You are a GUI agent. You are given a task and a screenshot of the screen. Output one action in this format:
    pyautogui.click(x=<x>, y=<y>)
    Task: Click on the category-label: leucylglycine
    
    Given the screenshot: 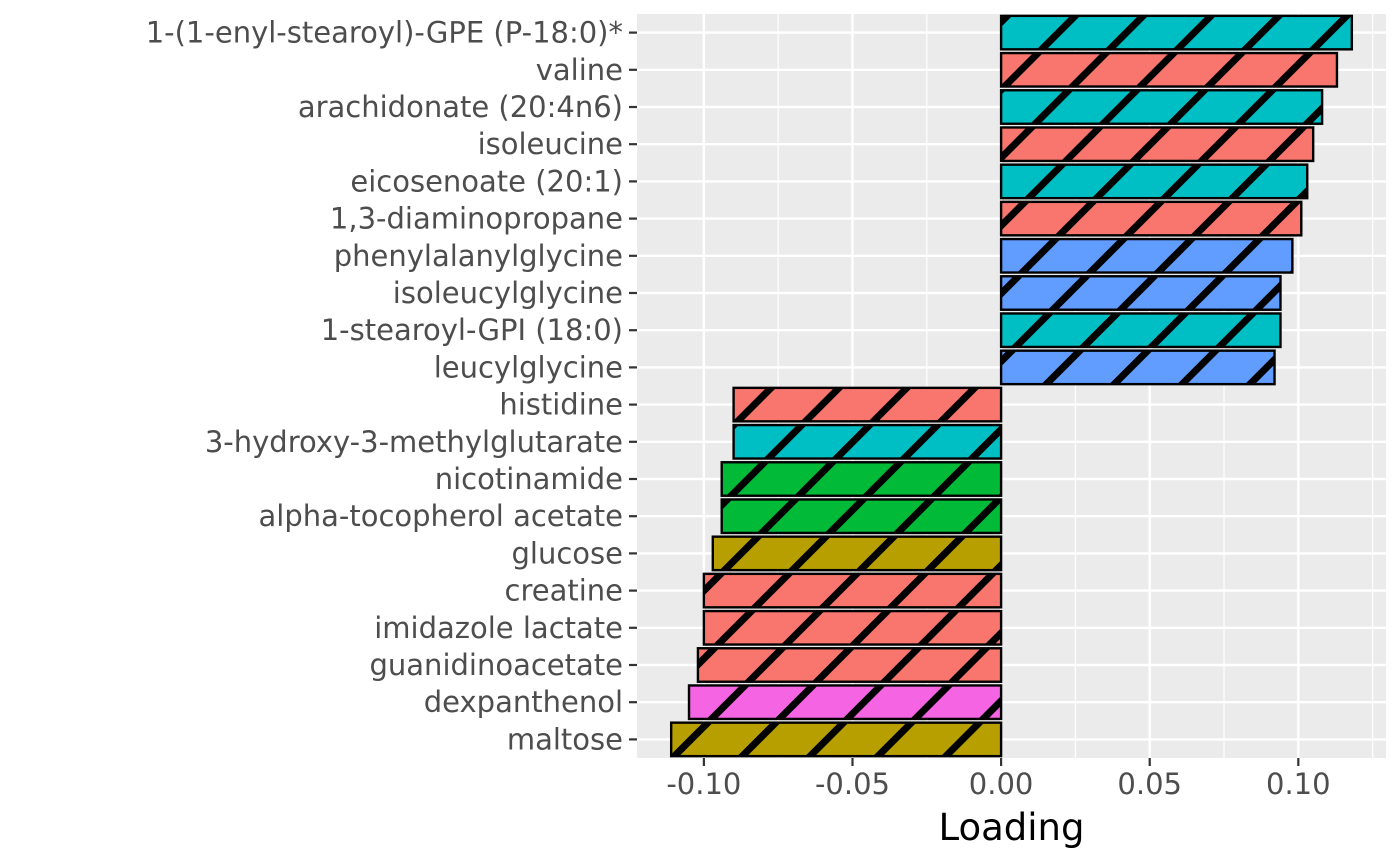 What is the action you would take?
    pyautogui.click(x=528, y=367)
    